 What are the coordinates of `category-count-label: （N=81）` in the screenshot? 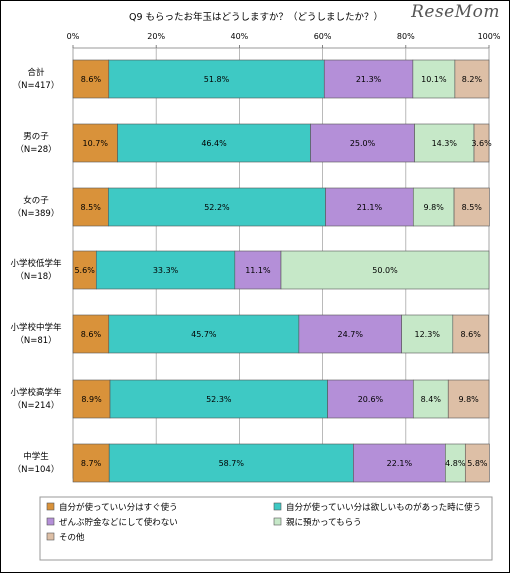 It's located at (35, 340).